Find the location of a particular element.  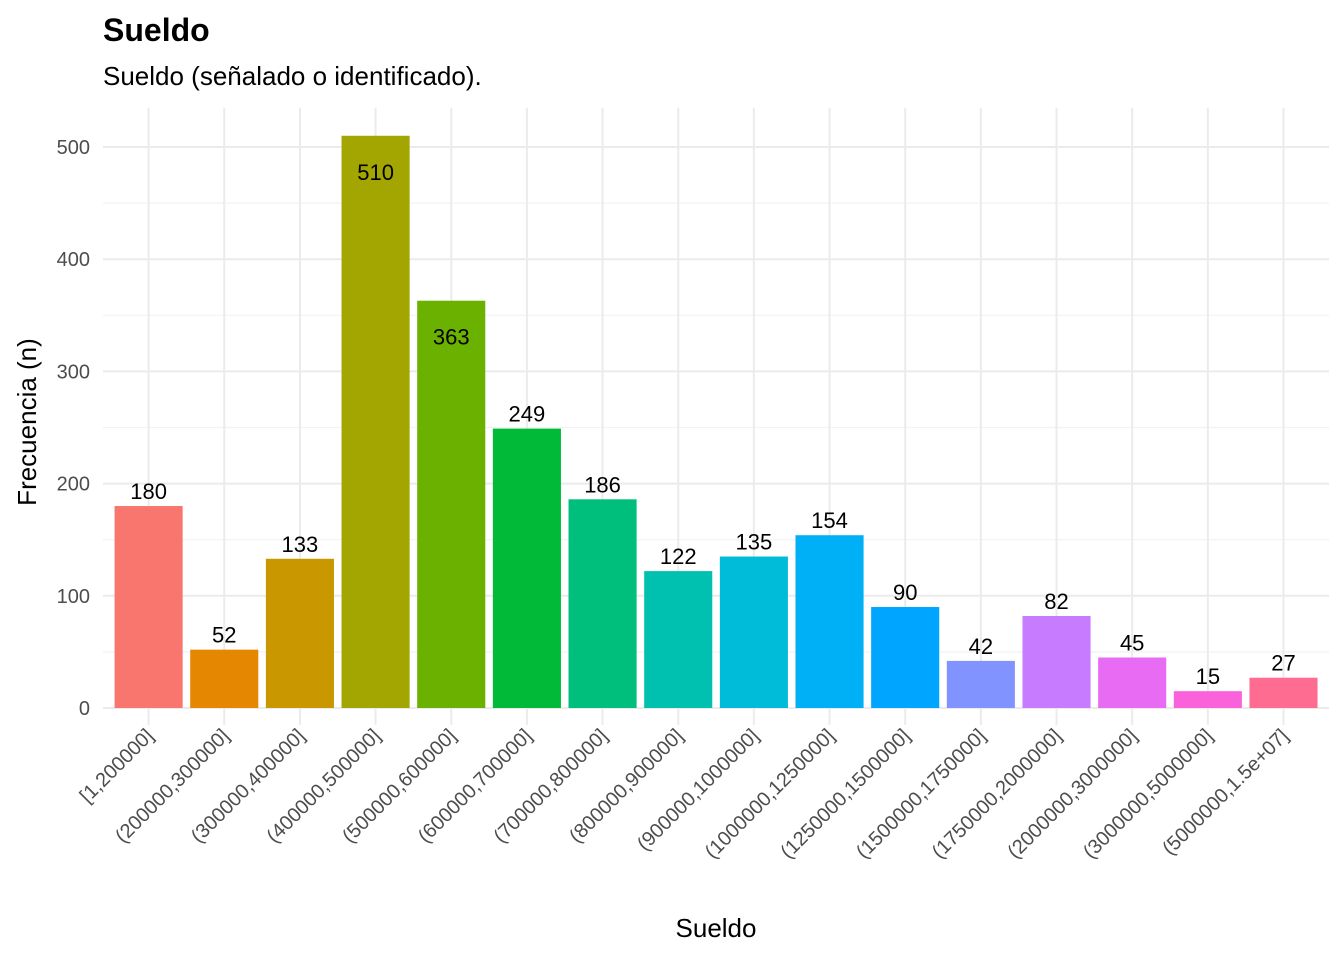

x-tick-label: (1250000,1500000] is located at coordinates (845, 794).